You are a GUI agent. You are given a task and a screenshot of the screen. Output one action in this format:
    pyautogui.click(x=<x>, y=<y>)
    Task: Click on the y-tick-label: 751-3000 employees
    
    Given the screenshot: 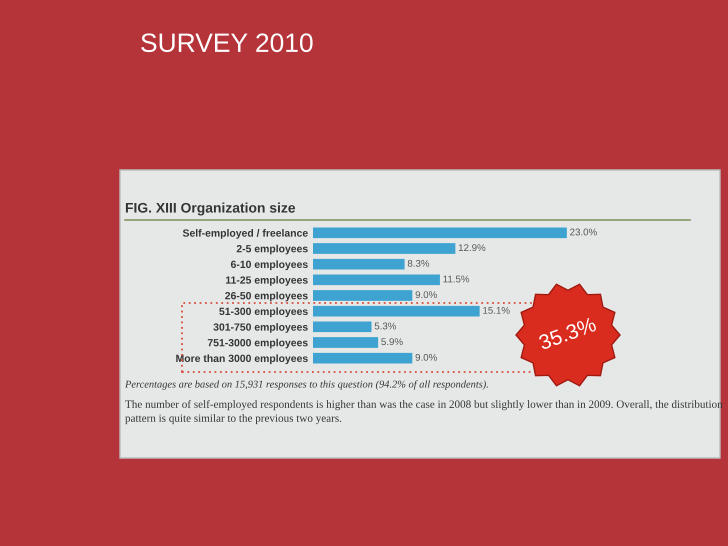 What is the action you would take?
    pyautogui.click(x=258, y=343)
    